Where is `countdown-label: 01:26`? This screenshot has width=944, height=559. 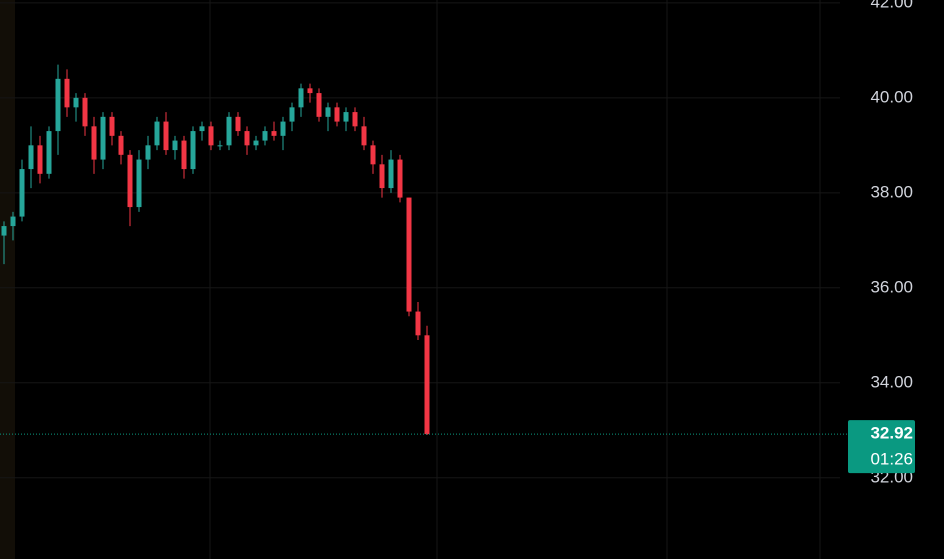
countdown-label: 01:26 is located at coordinates (891, 459).